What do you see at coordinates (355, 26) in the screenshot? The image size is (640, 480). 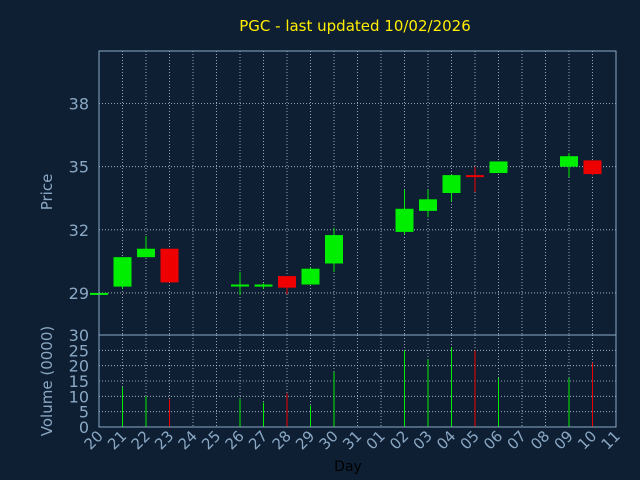 I see `chart-title: PGC - last updated 10/02/2026` at bounding box center [355, 26].